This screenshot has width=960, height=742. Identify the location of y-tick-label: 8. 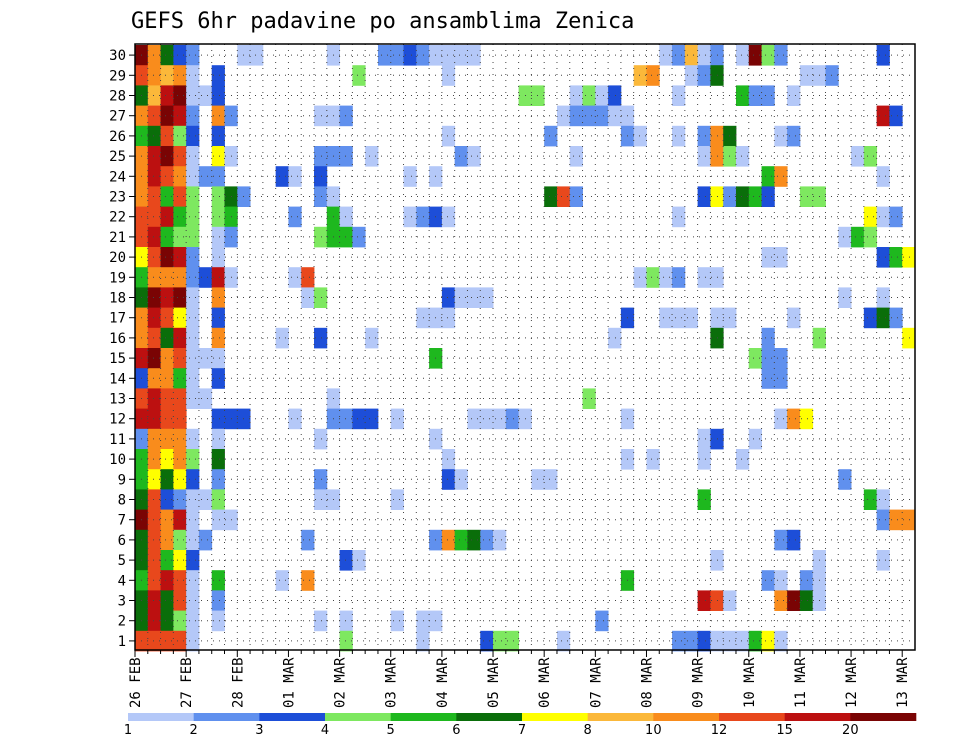
(122, 501).